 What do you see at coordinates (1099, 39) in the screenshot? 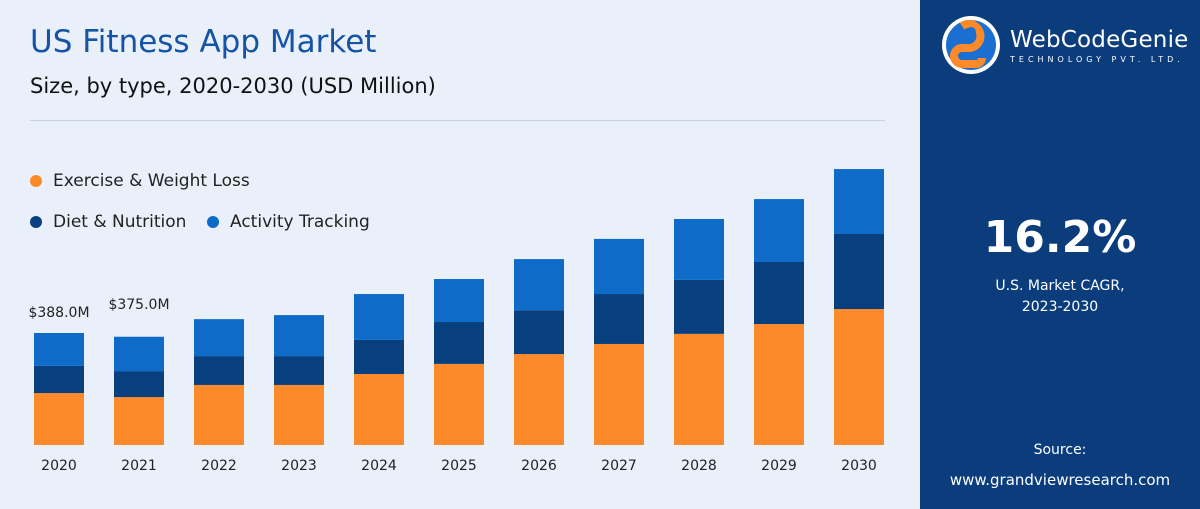
I see `brand-name: WebCodeGenie` at bounding box center [1099, 39].